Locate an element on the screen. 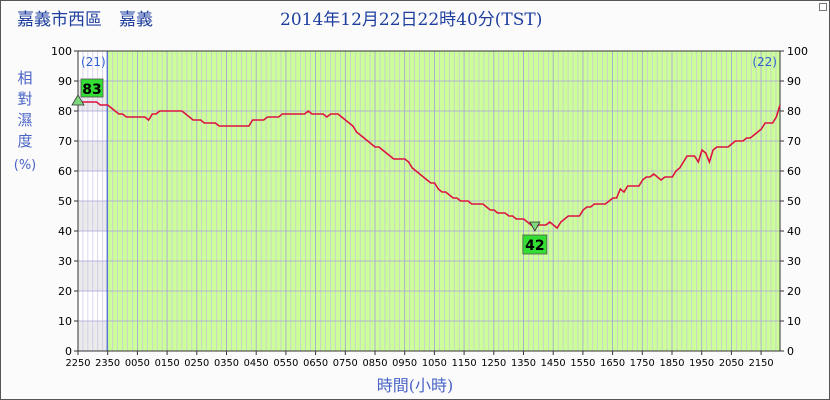  window-corner-icon is located at coordinates (823, 7).